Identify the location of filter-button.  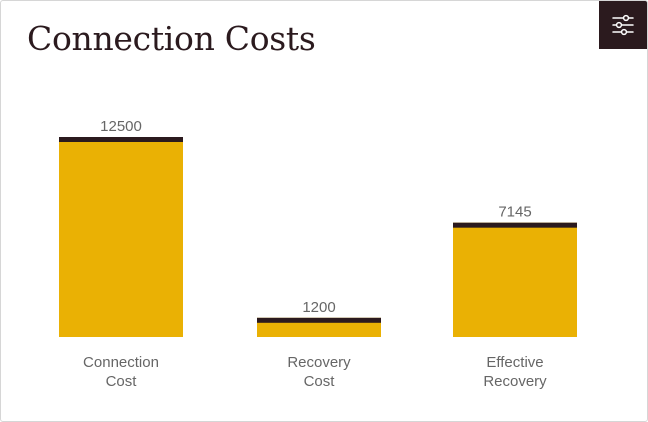
(623, 25).